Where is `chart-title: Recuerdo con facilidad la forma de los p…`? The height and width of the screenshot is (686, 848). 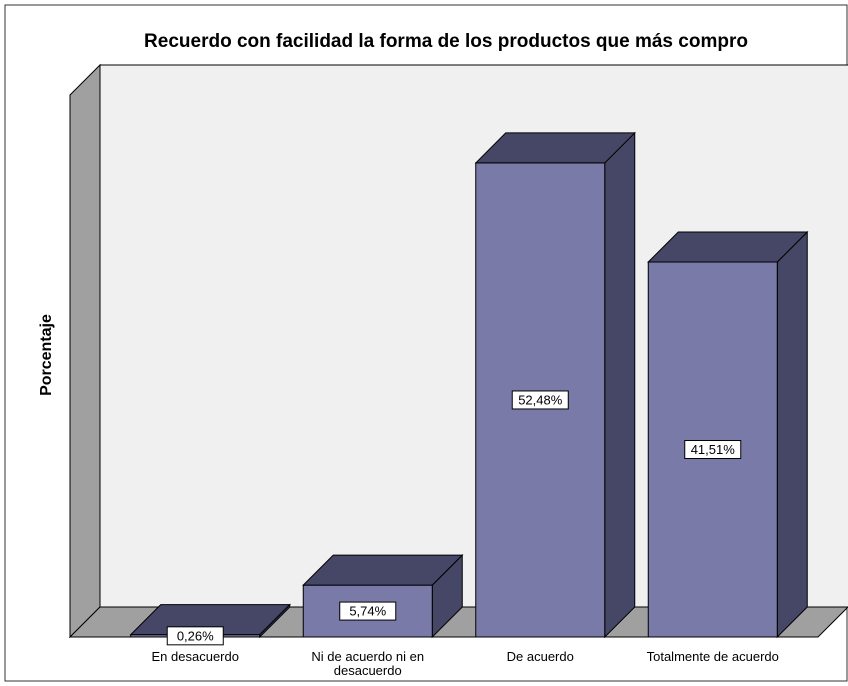 chart-title: Recuerdo con facilidad la forma de los p… is located at coordinates (446, 41).